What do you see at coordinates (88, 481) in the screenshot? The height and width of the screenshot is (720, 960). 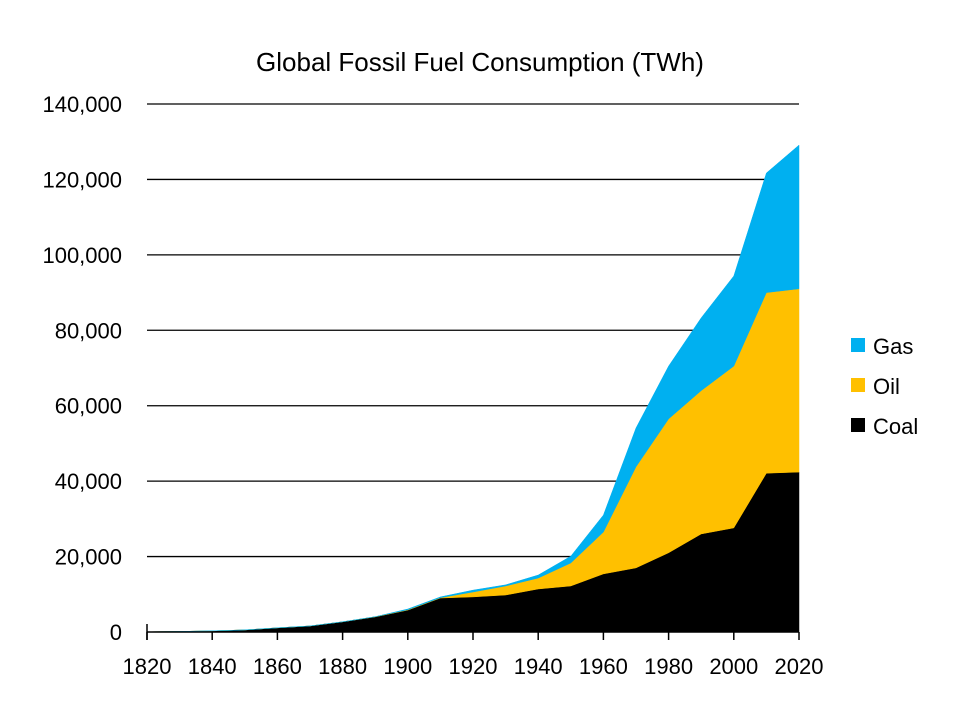 I see `y-tick-label: 40,000` at bounding box center [88, 481].